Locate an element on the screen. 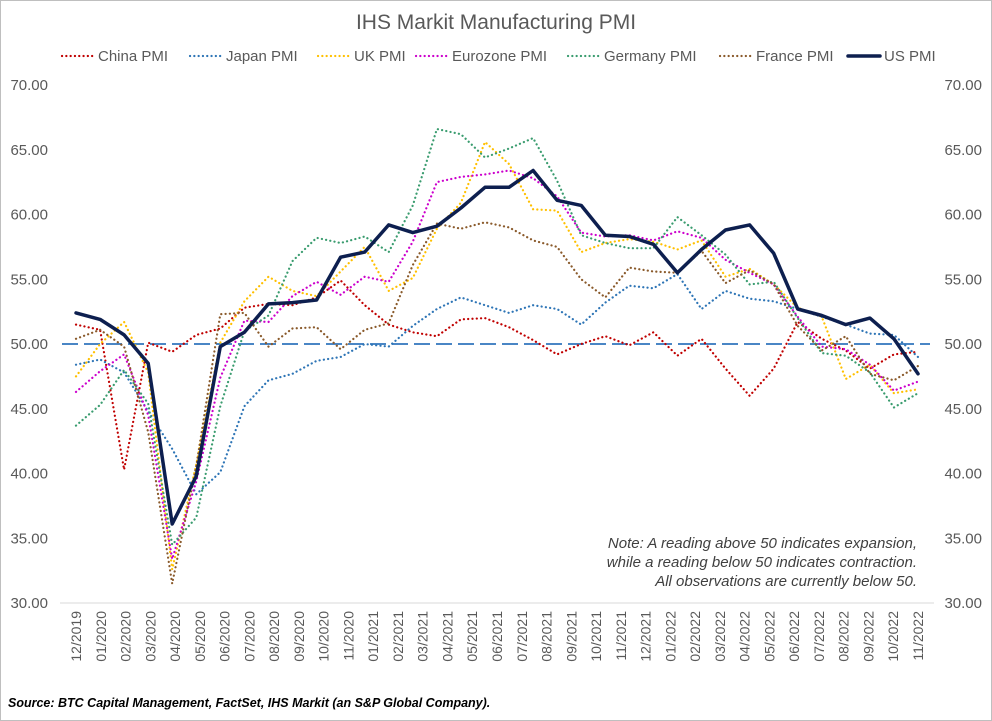 This screenshot has height=721, width=992. x-tick-label: 10/2022 is located at coordinates (893, 636).